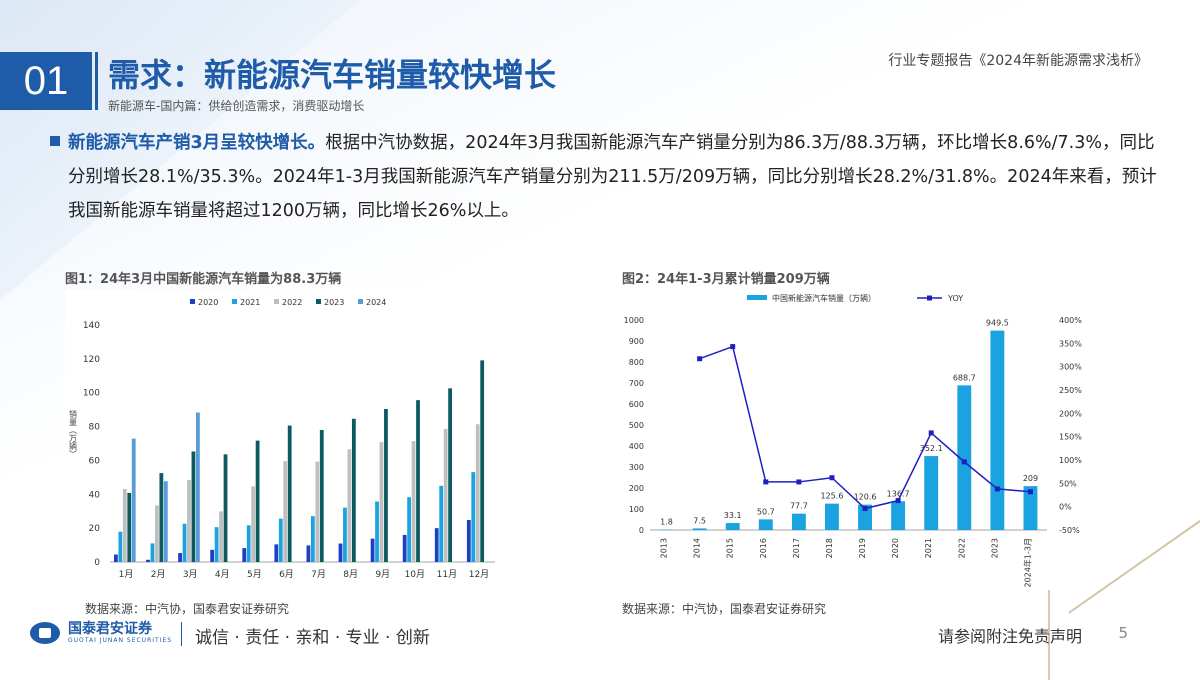 The image size is (1200, 680). Describe the element at coordinates (222, 574) in the screenshot. I see `x-tick-label: 4月` at that location.